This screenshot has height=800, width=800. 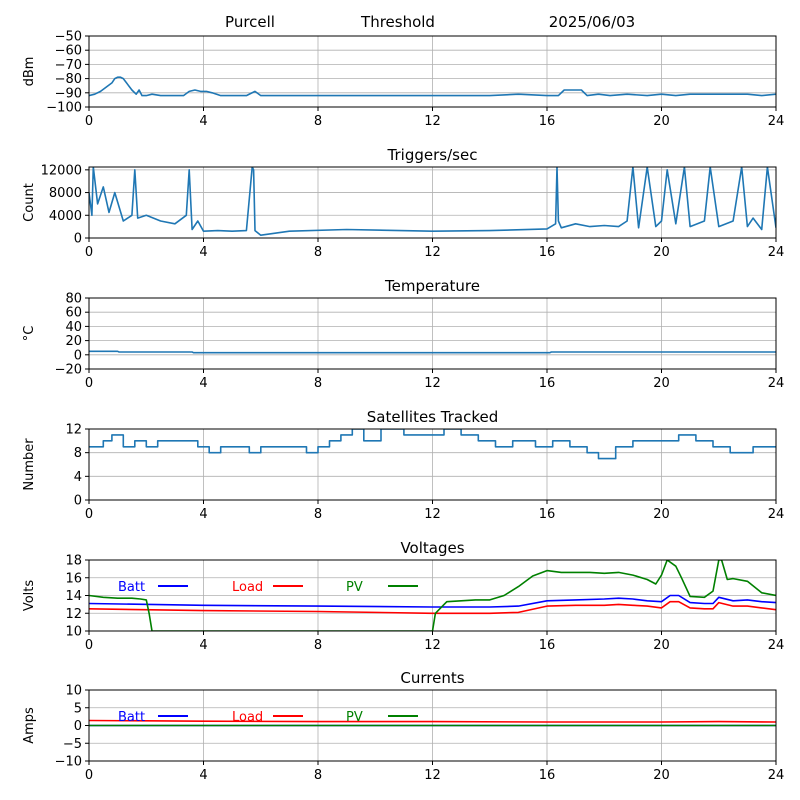 I want to click on y-tick-label: −50, so click(x=68, y=37).